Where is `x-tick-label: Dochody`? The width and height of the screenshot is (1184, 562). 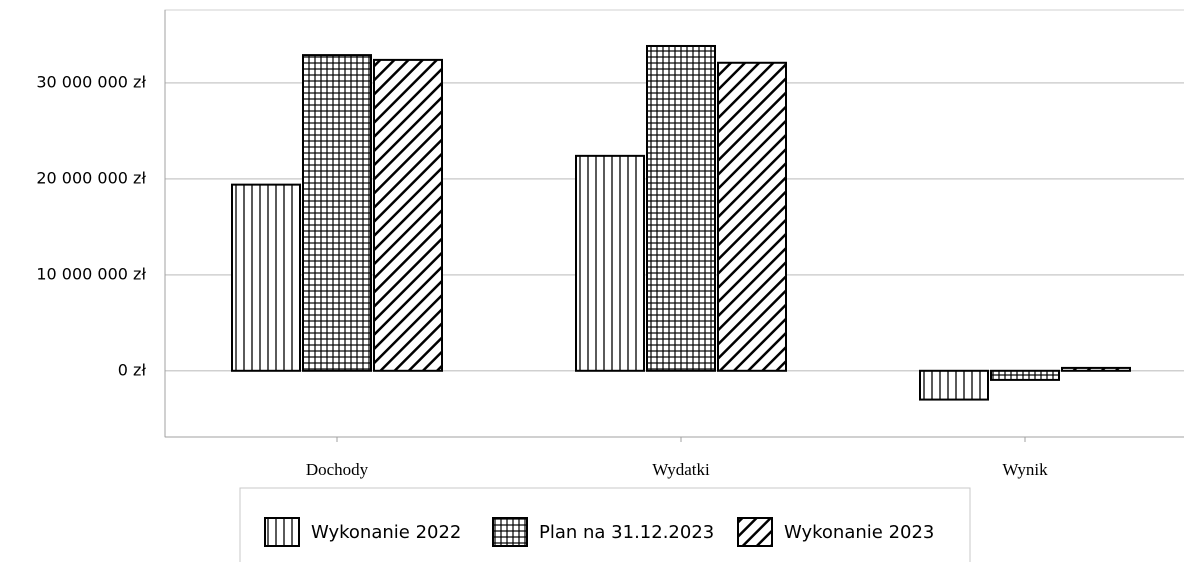 x-tick-label: Dochody is located at coordinates (337, 469).